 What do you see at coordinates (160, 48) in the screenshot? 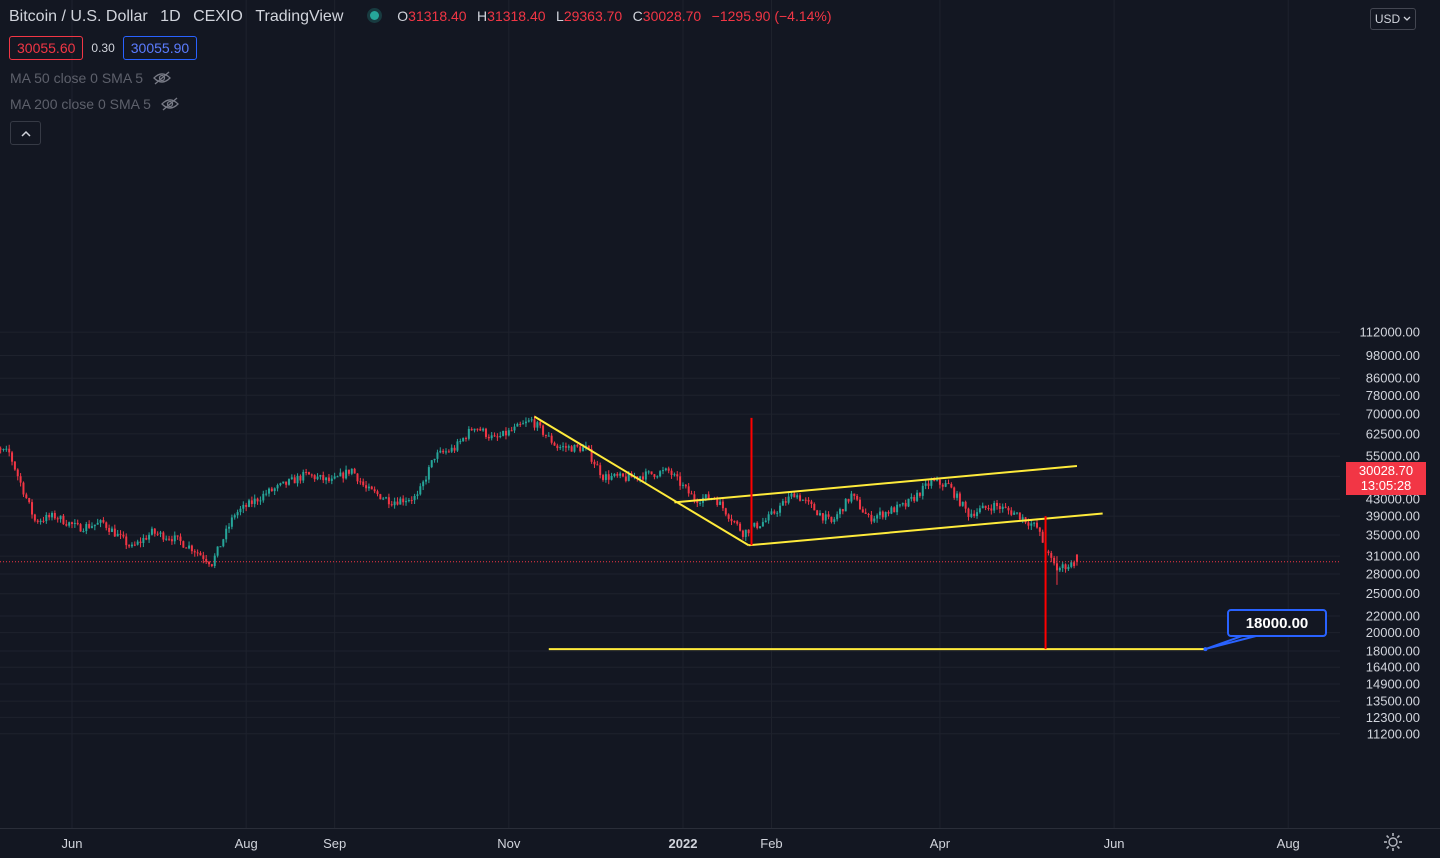
I see `buy-price-button: 30055.90` at bounding box center [160, 48].